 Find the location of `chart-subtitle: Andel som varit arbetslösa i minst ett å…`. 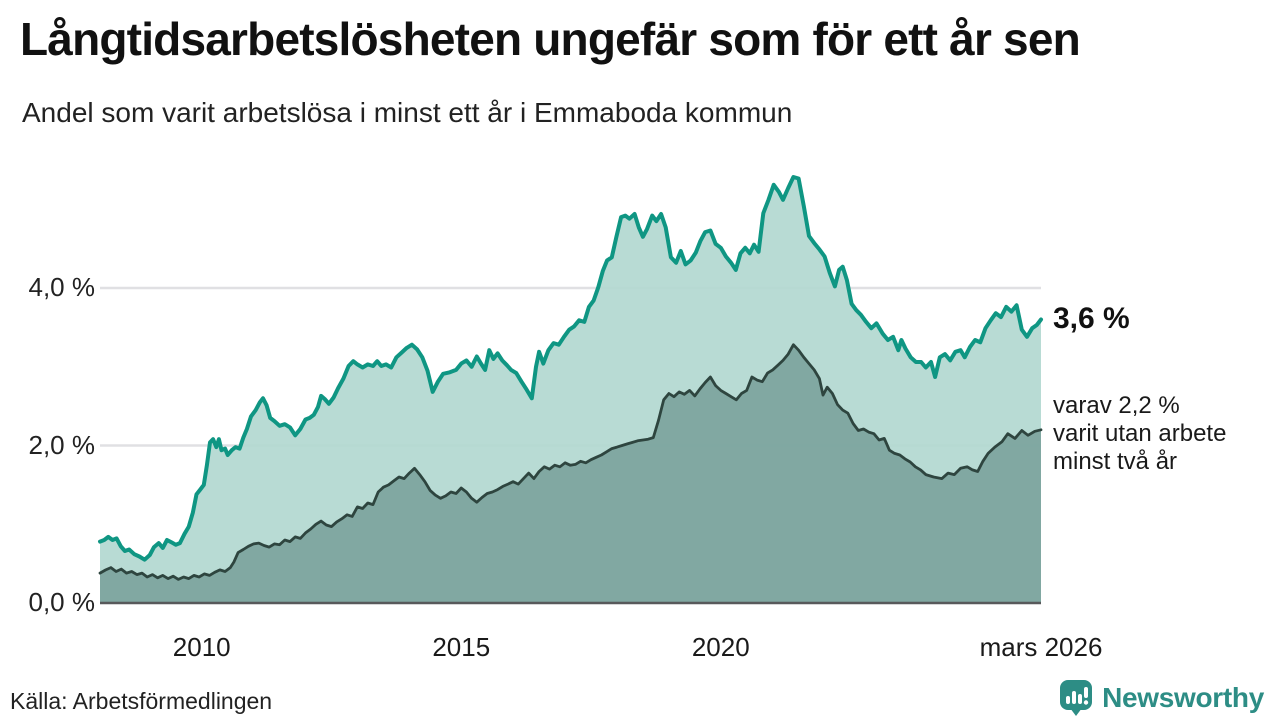

chart-subtitle: Andel som varit arbetslösa i minst ett å… is located at coordinates (407, 112).